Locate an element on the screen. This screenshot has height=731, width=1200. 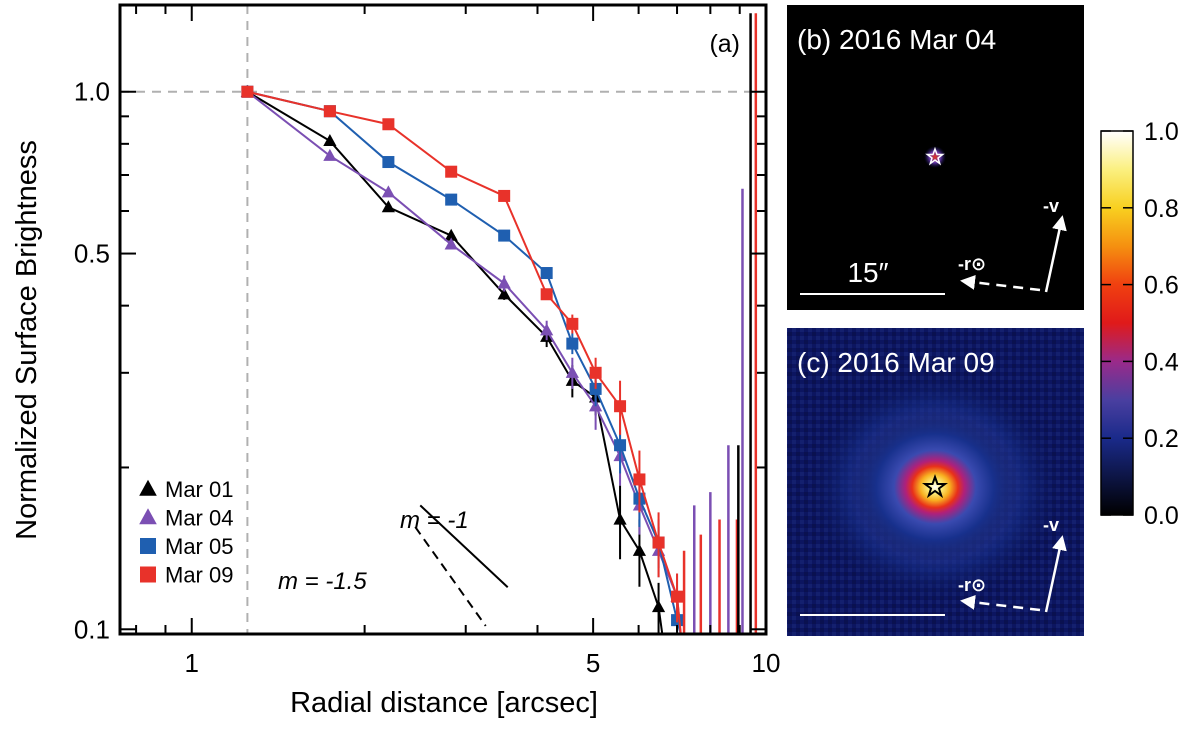
panel-b-star-marker is located at coordinates (935, 156).